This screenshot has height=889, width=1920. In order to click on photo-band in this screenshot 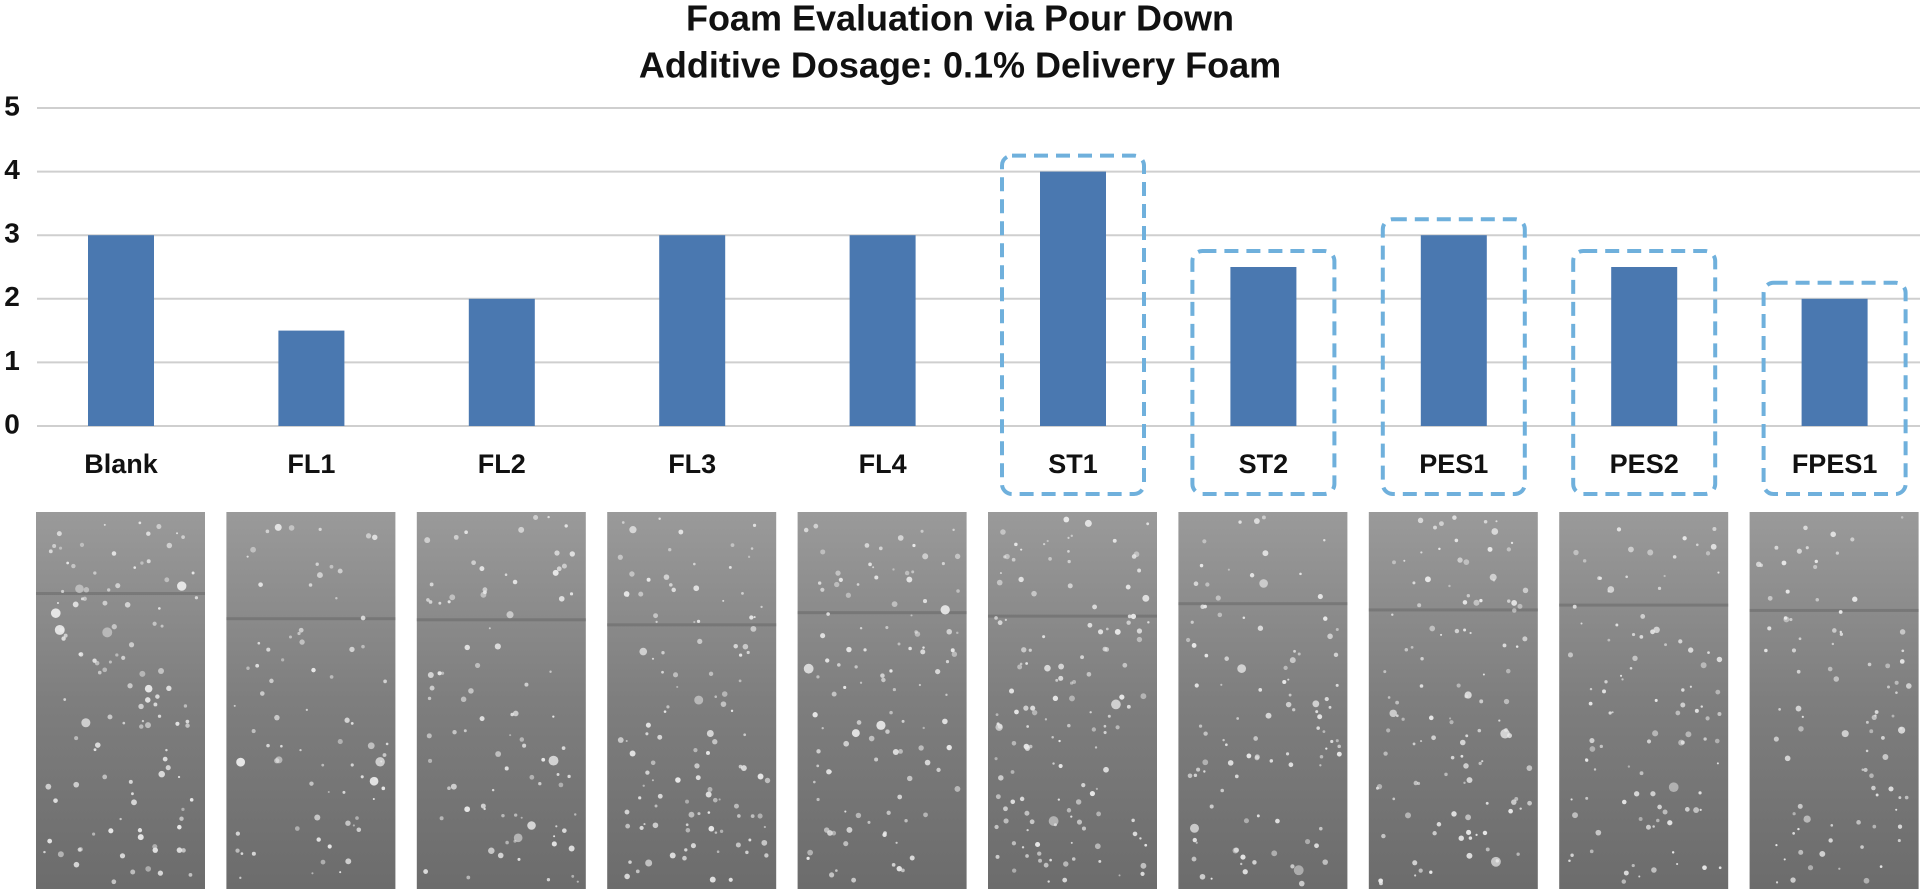, I will do `click(311, 619)`.